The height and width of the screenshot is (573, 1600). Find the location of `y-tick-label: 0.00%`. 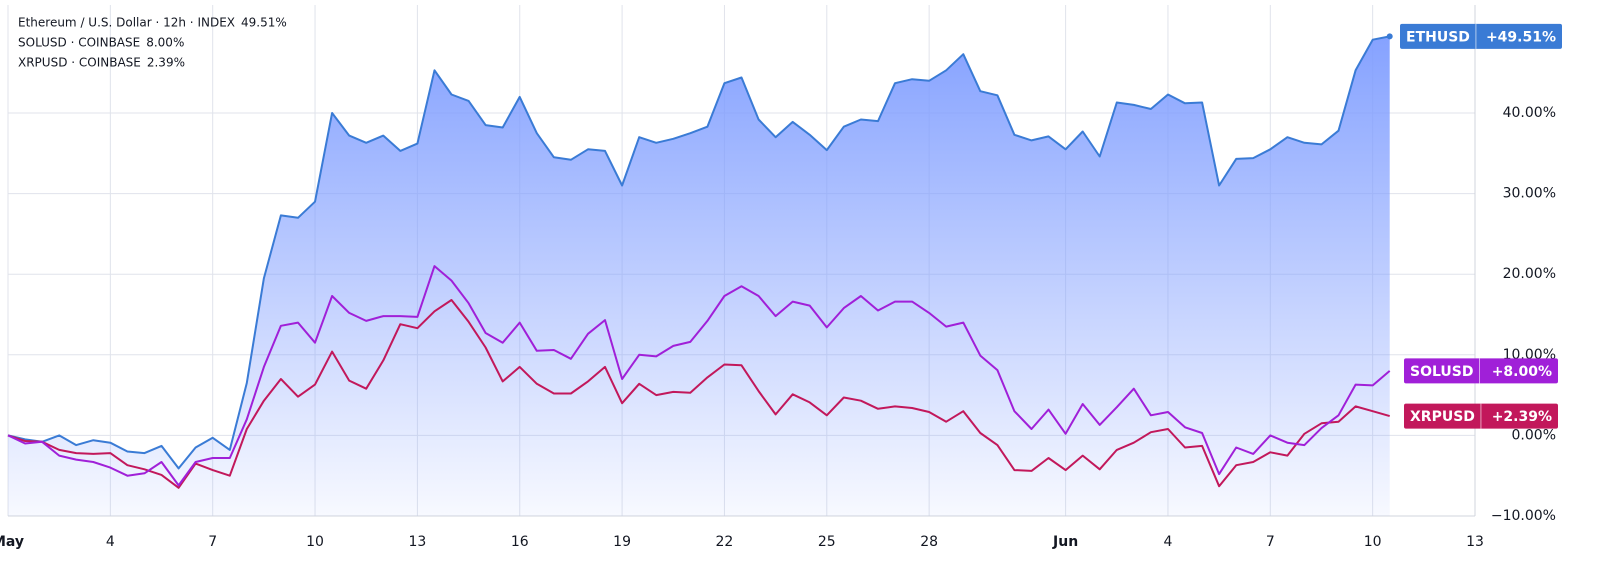

y-tick-label: 0.00% is located at coordinates (1534, 435).